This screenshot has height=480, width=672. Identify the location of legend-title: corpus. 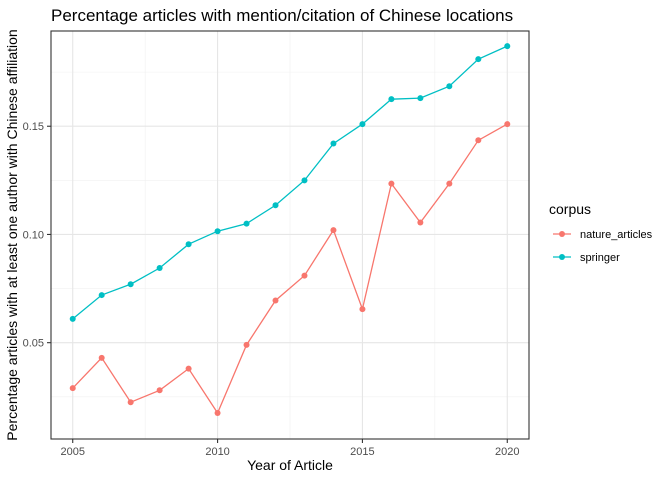
(570, 209).